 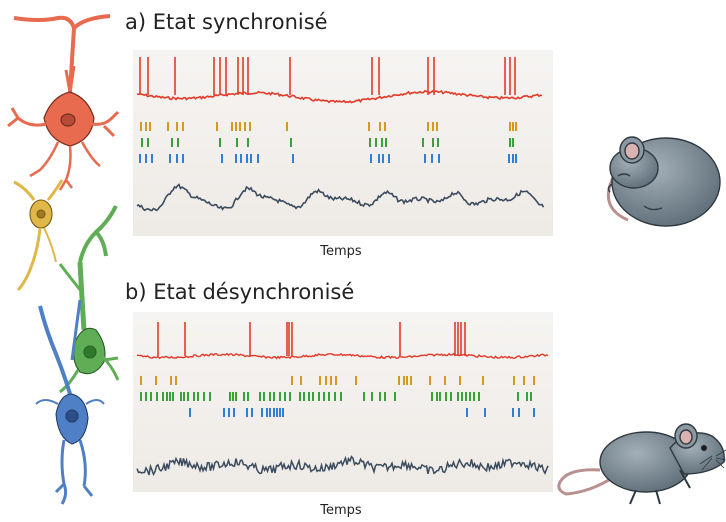 What do you see at coordinates (342, 466) in the screenshot?
I see `panel-b-lfp-trace` at bounding box center [342, 466].